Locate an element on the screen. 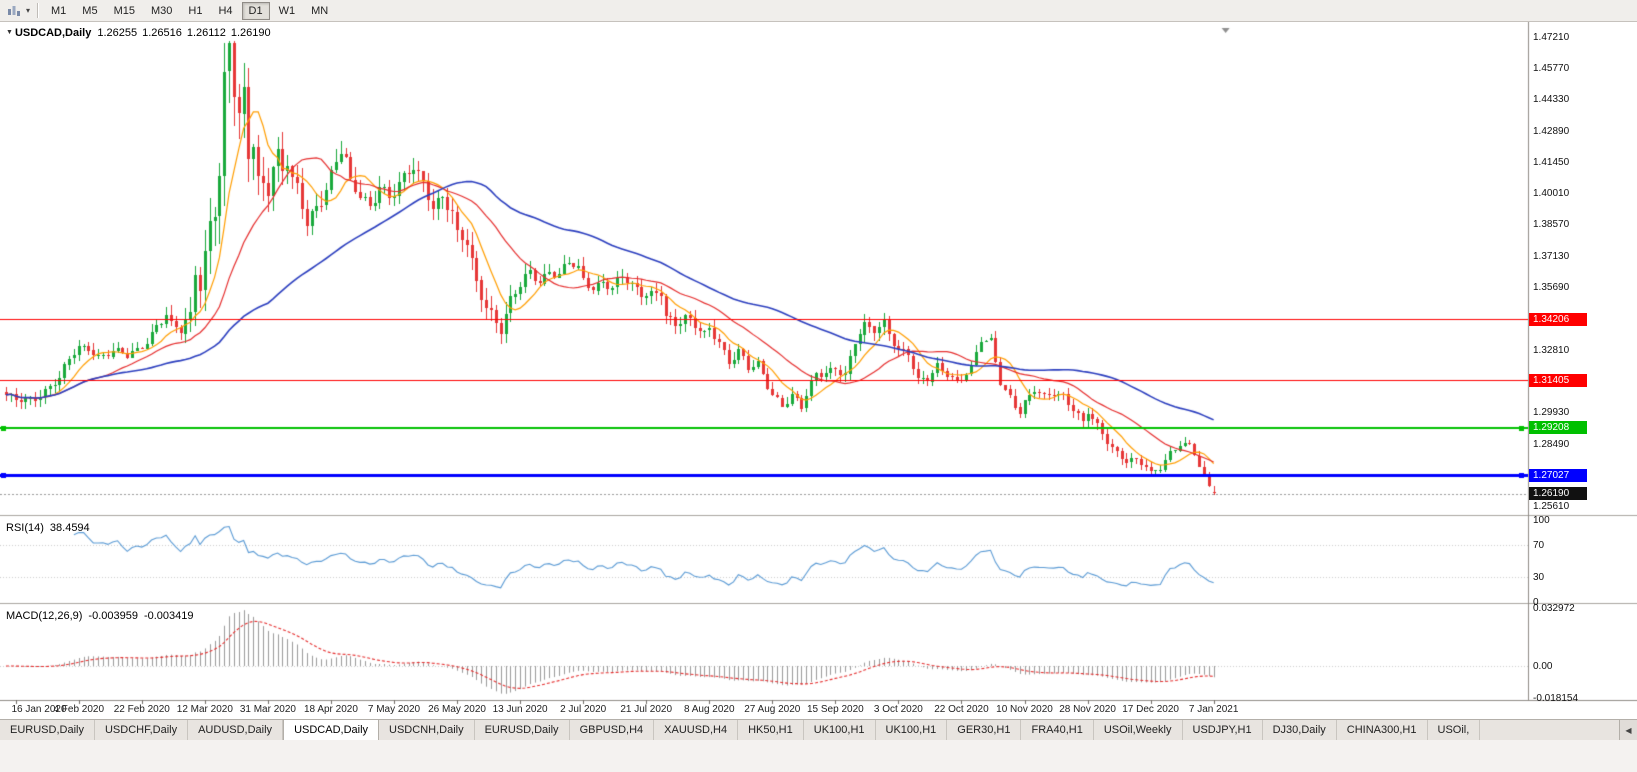 The width and height of the screenshot is (1637, 772). rsi-scale-label: 70 is located at coordinates (1539, 545).